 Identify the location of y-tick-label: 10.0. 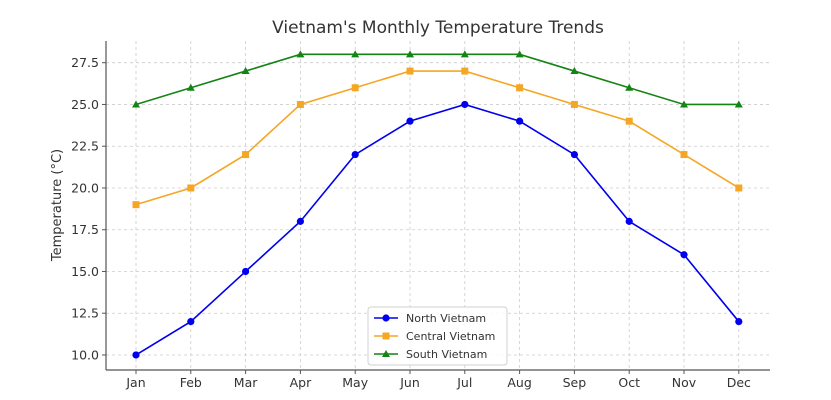
(85, 354).